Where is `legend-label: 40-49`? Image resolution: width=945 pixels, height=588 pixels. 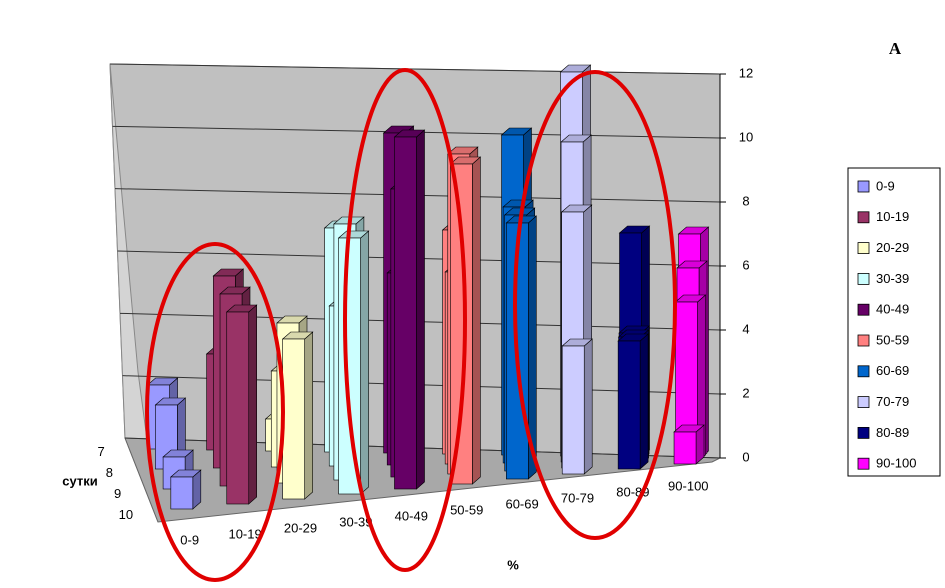 legend-label: 40-49 is located at coordinates (892, 309).